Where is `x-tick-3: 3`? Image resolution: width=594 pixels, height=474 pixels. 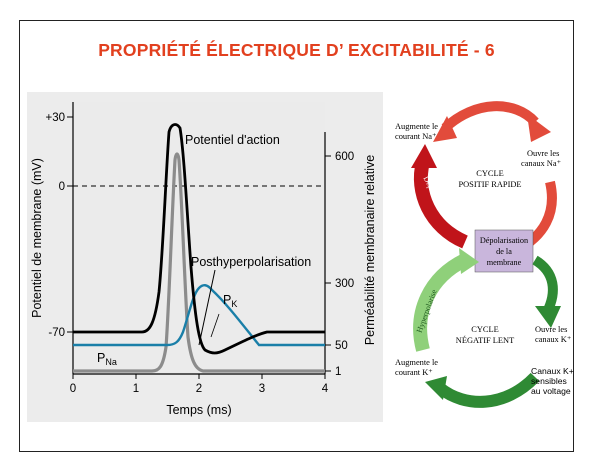 x-tick-3: 3 is located at coordinates (262, 389).